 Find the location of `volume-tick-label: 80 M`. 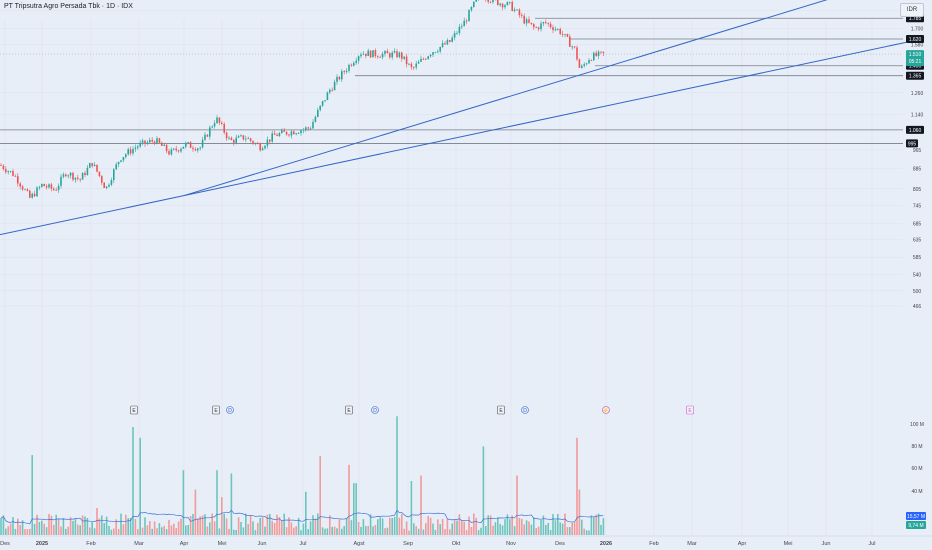

volume-tick-label: 80 M is located at coordinates (916, 447).